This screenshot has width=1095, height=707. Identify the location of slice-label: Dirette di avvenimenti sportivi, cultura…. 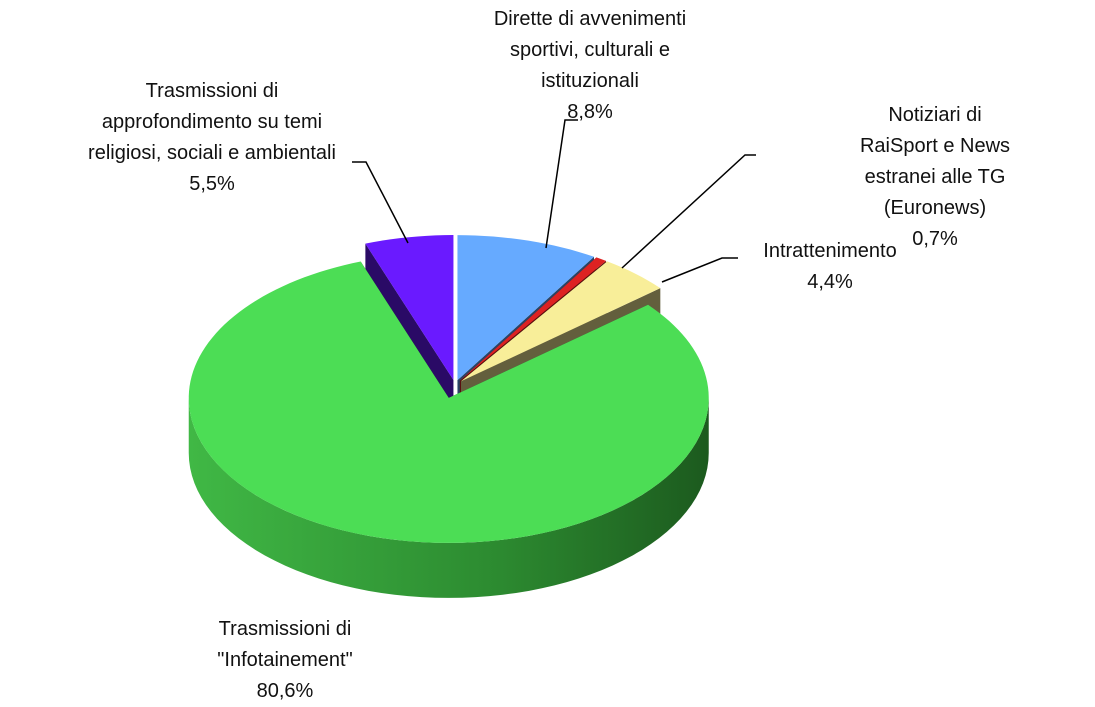
(590, 65).